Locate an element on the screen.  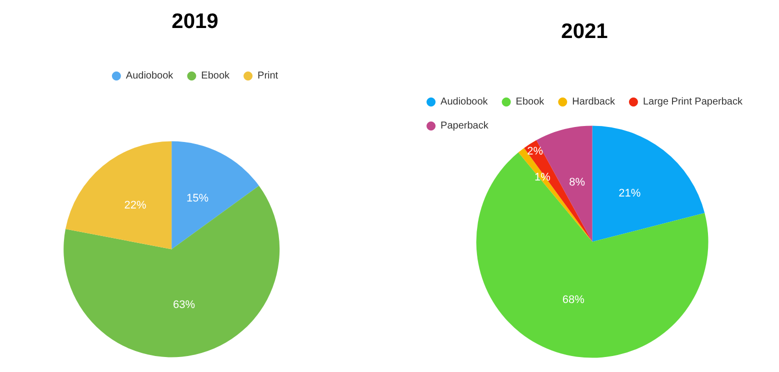
data-label: 2% is located at coordinates (535, 152).